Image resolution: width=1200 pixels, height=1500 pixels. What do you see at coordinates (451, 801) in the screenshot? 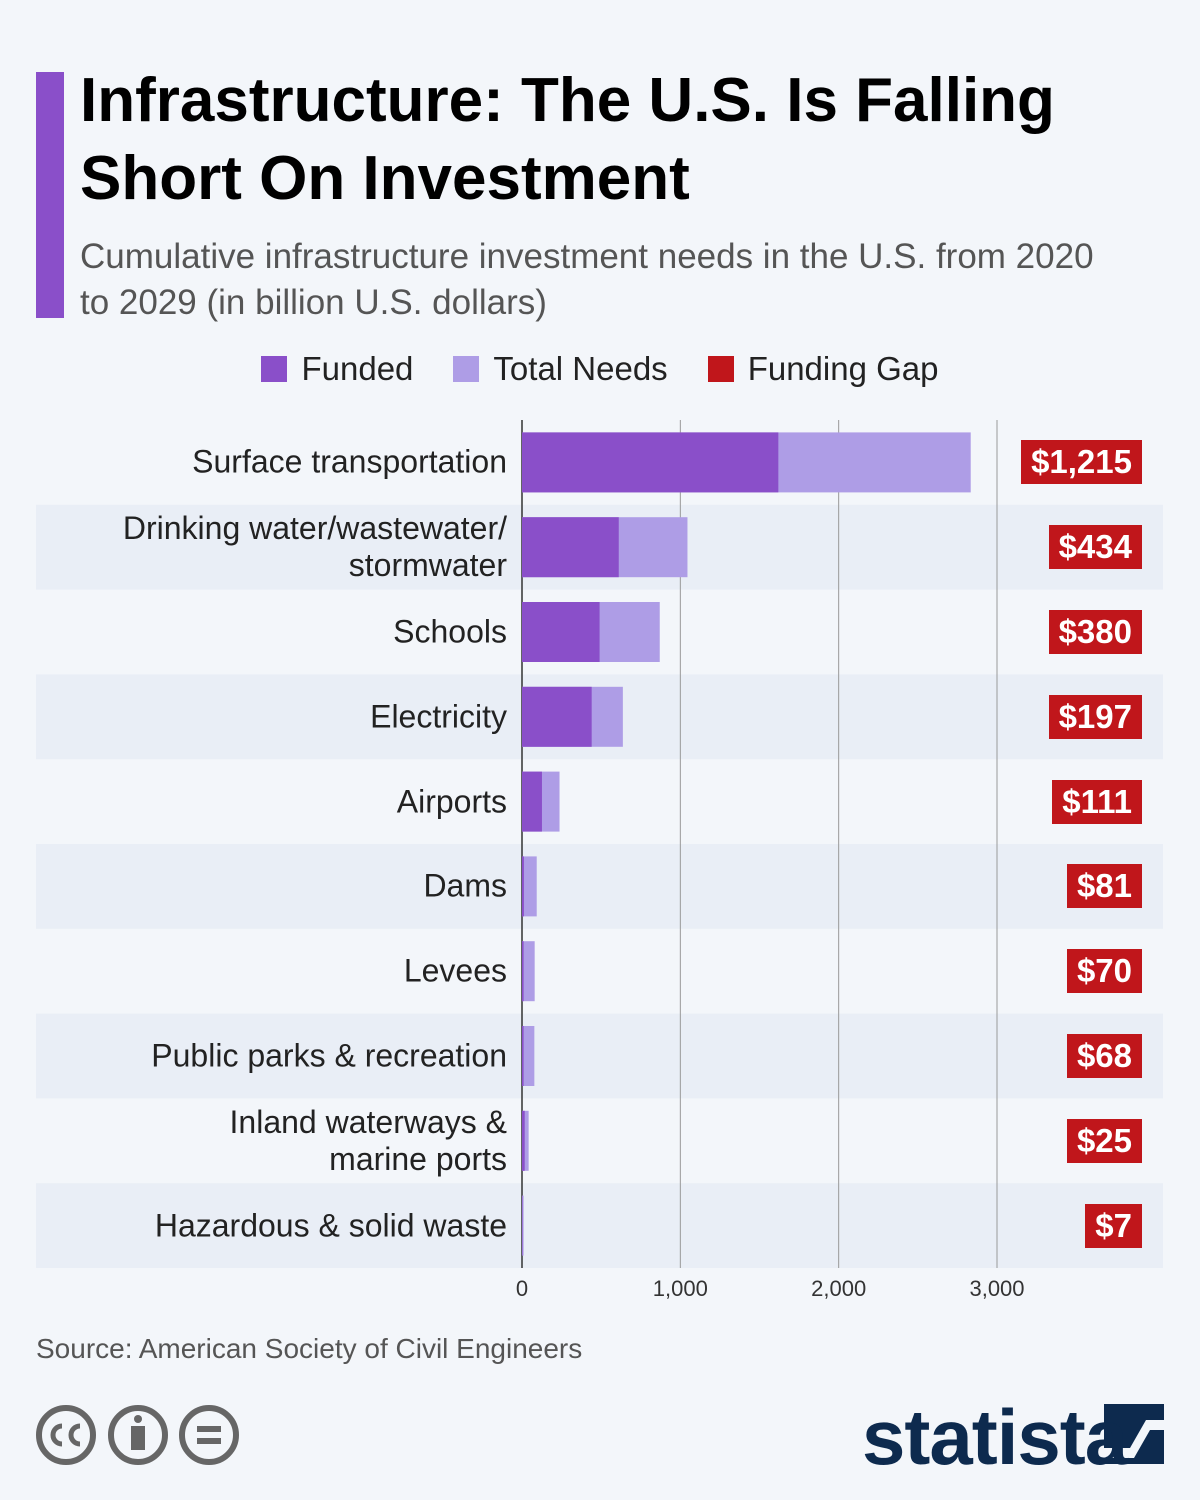
I see `category-label: Airports` at bounding box center [451, 801].